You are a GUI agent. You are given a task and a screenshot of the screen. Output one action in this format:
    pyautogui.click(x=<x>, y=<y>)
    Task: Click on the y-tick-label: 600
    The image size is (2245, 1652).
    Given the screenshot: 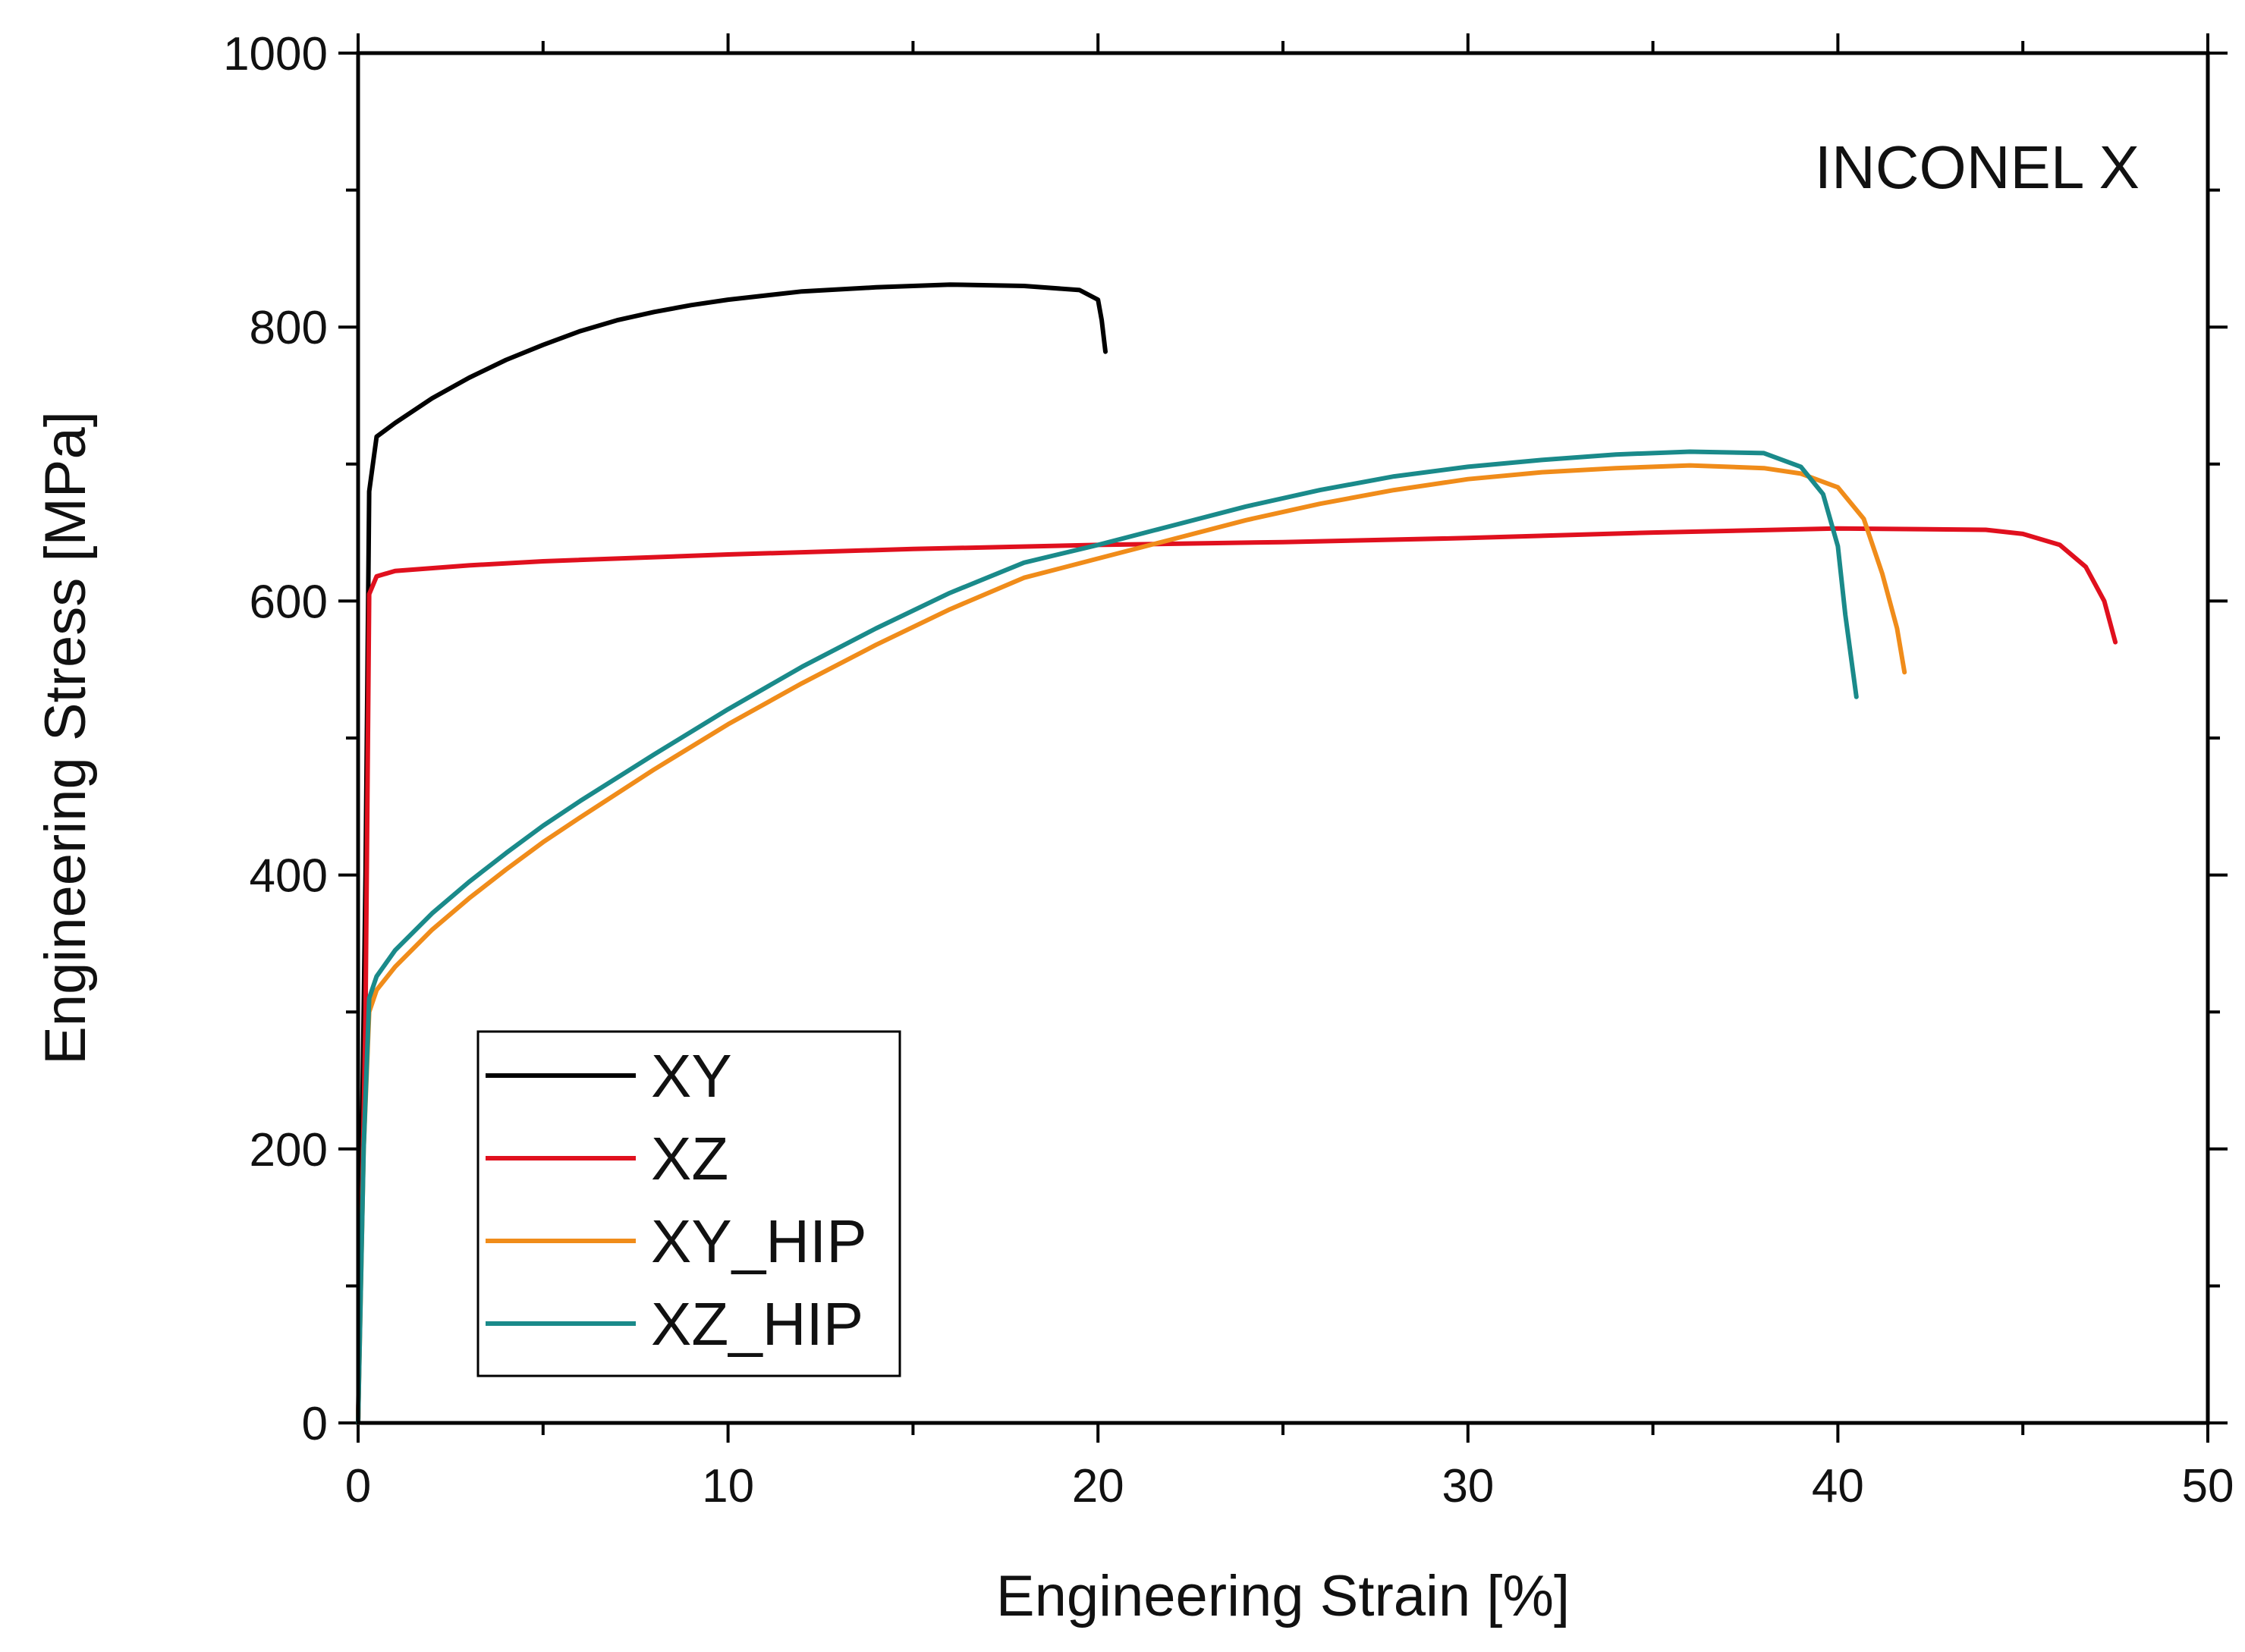 What is the action you would take?
    pyautogui.click(x=289, y=602)
    